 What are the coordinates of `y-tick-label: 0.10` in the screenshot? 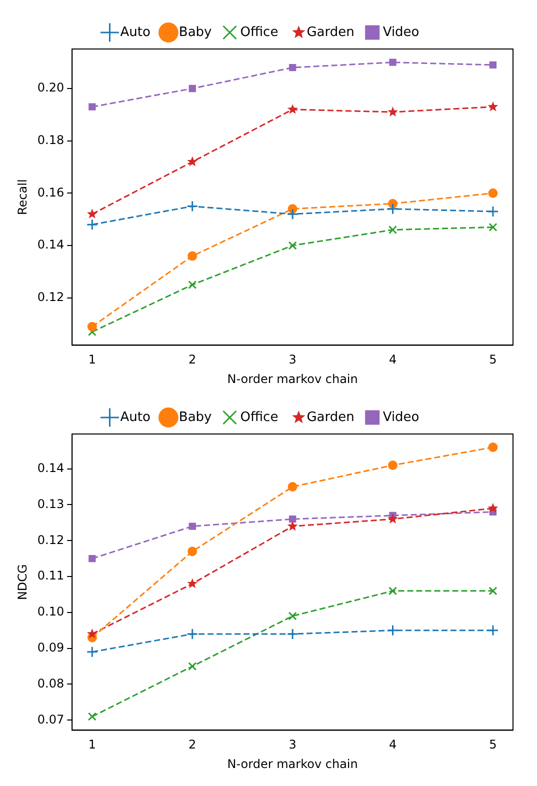 It's located at (50, 611).